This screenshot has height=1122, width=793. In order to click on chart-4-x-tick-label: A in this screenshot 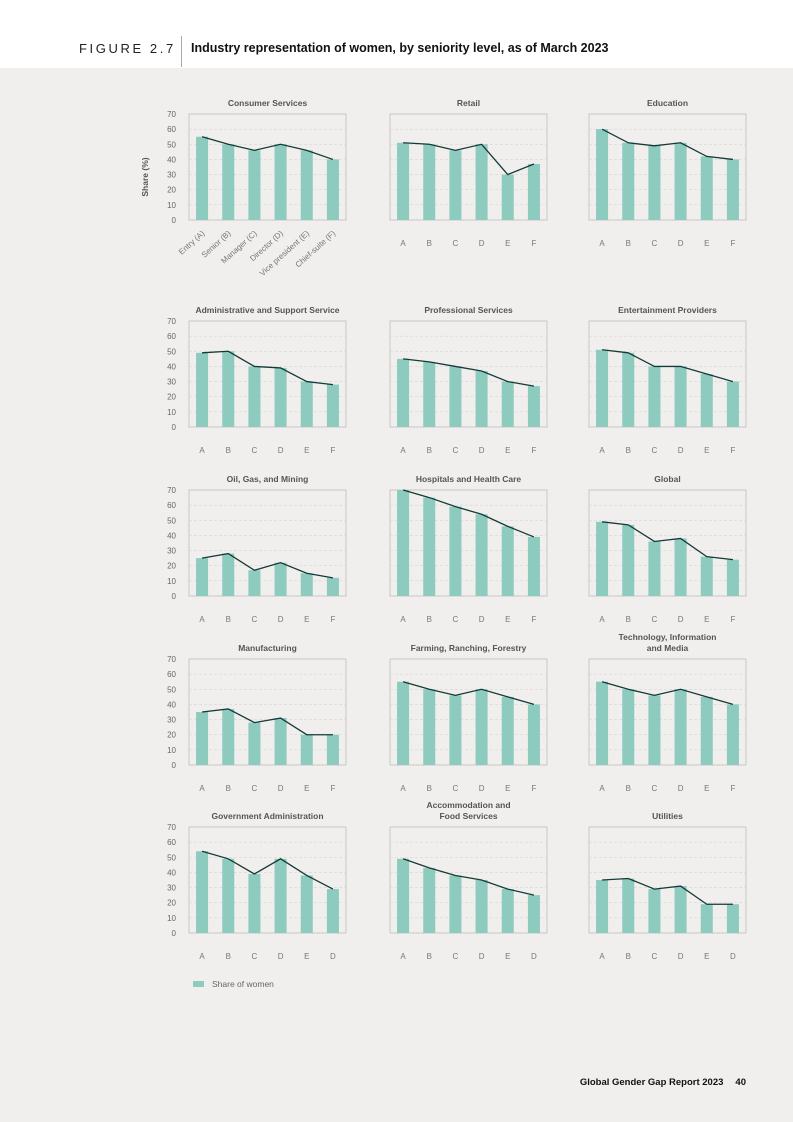, I will do `click(202, 450)`.